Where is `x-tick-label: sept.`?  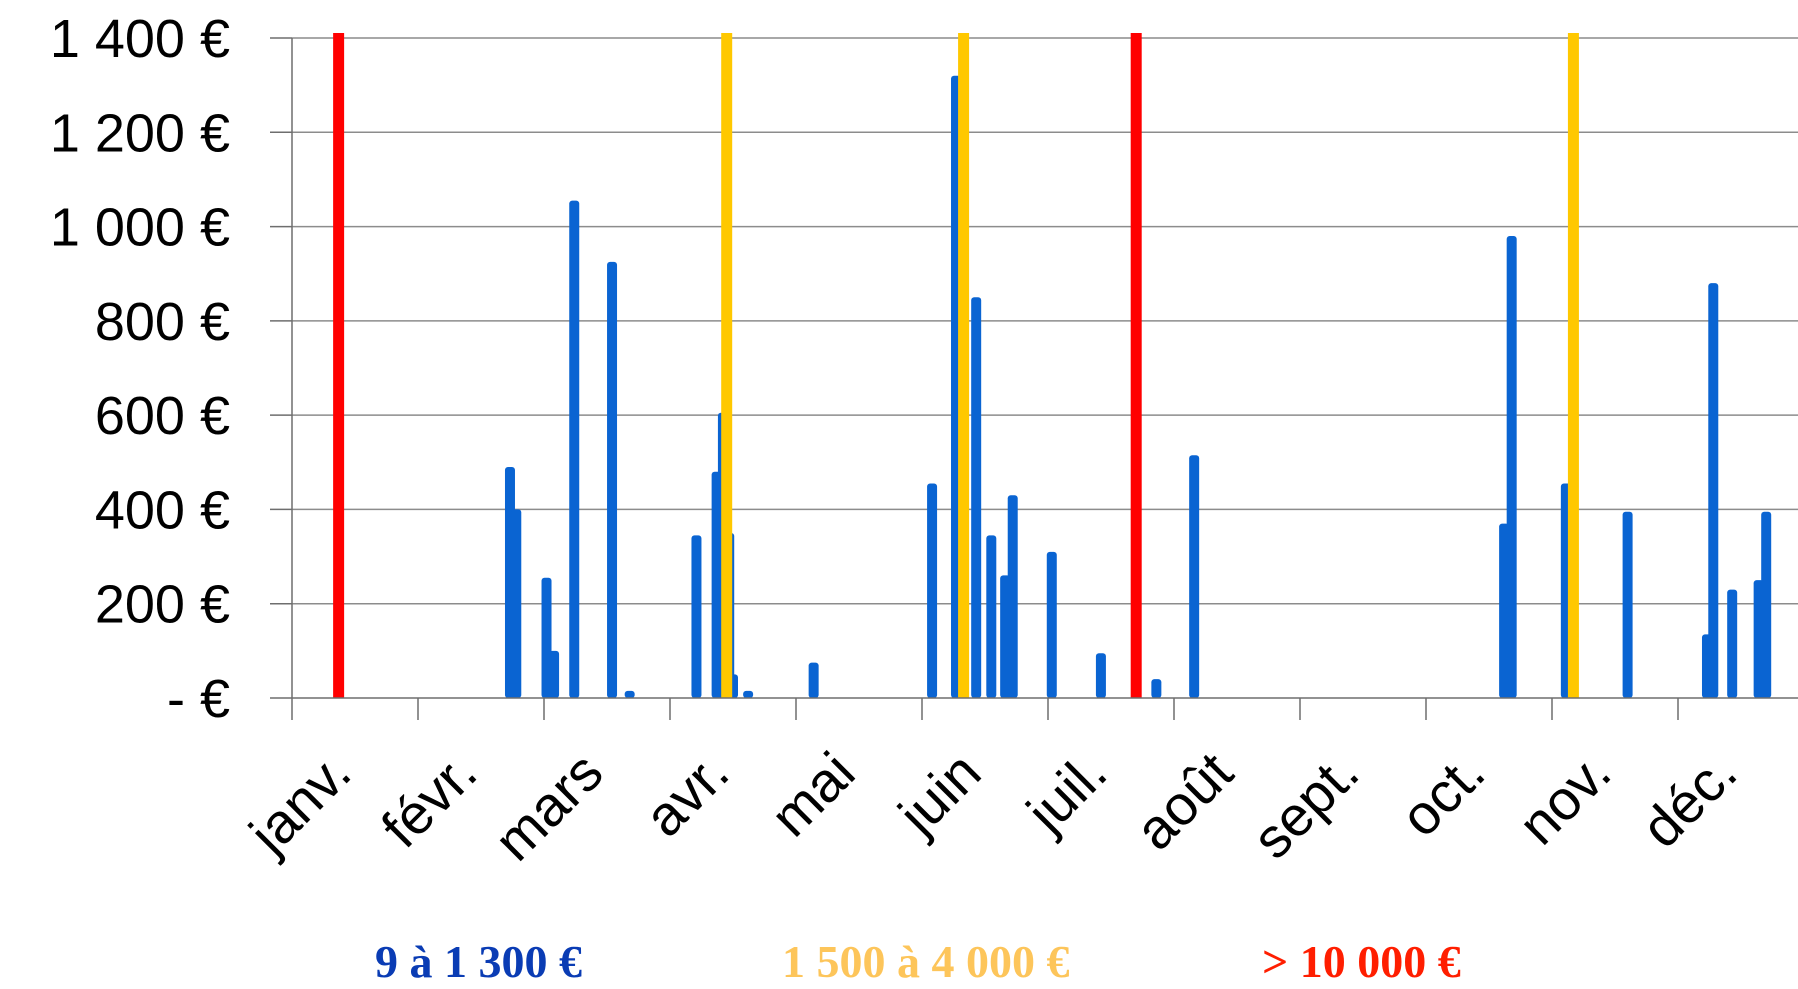 x-tick-label: sept. is located at coordinates (1305, 805).